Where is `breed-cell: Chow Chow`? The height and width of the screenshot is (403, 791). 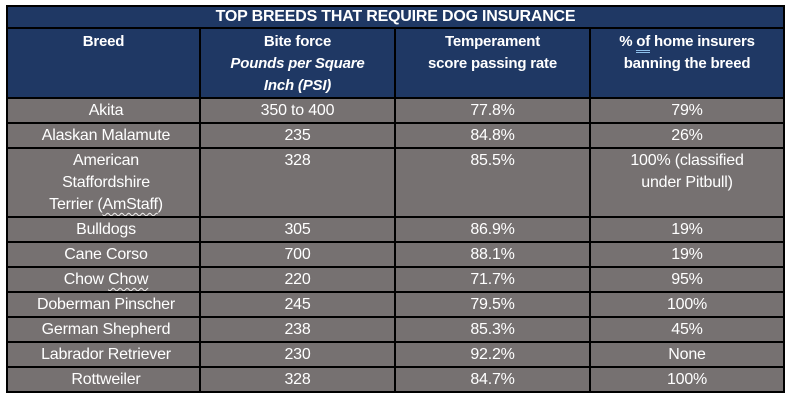 breed-cell: Chow Chow is located at coordinates (103, 279).